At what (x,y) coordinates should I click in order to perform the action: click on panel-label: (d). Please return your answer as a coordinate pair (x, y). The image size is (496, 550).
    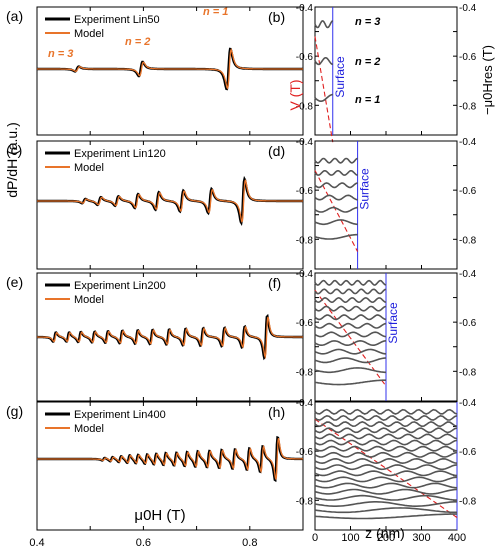
    Looking at the image, I should click on (276, 151).